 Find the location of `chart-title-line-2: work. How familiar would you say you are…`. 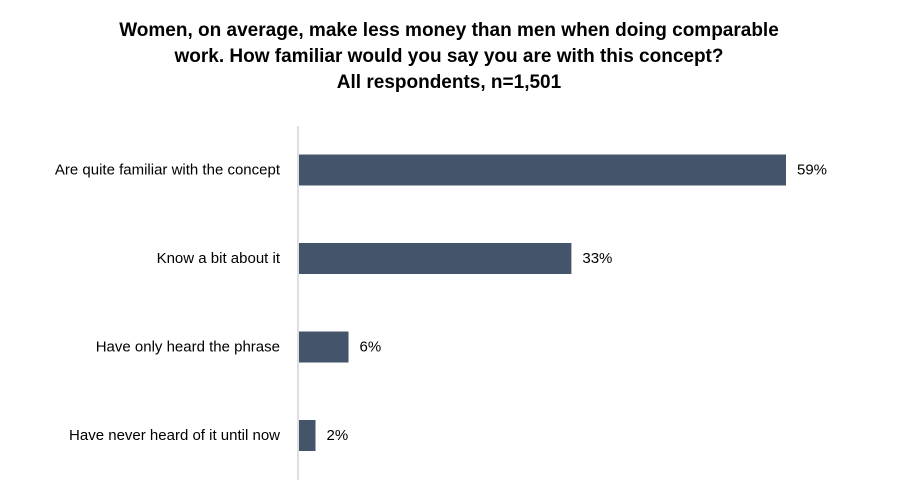

chart-title-line-2: work. How familiar would you say you are… is located at coordinates (449, 56).